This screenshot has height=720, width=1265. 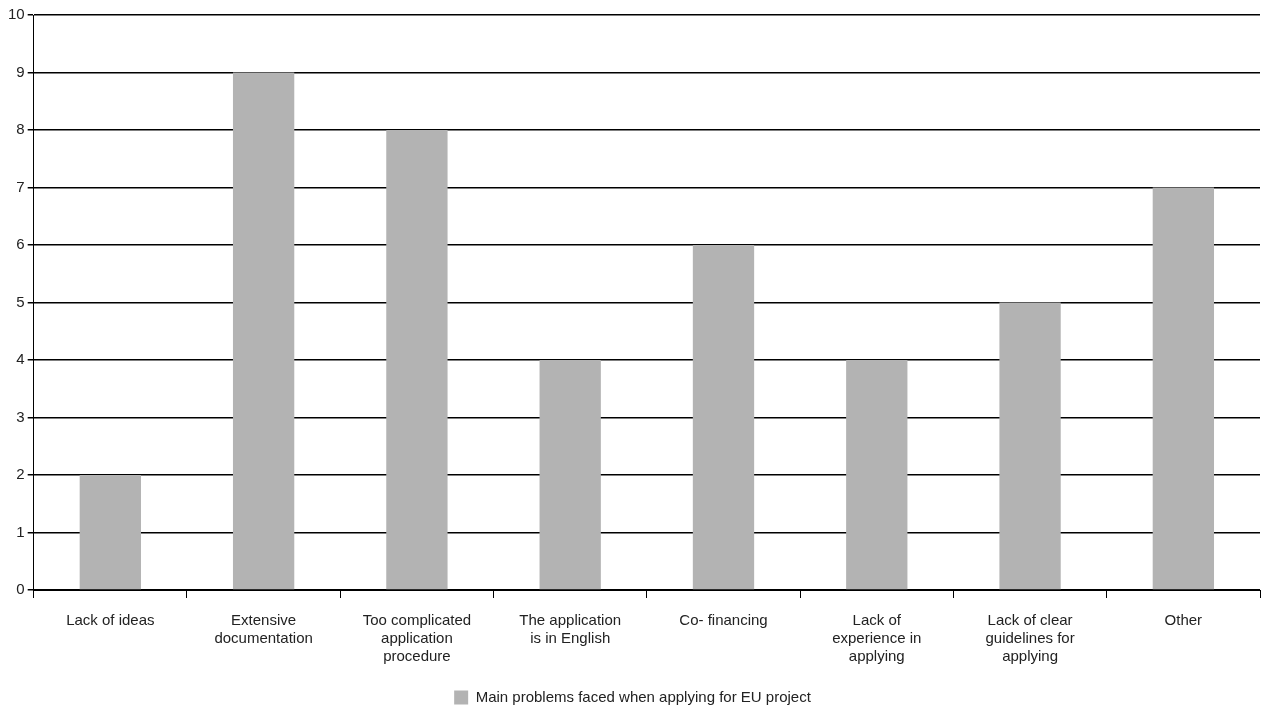 I want to click on x-tick-label: Lack of clear guidelines for applying, so click(x=1030, y=638).